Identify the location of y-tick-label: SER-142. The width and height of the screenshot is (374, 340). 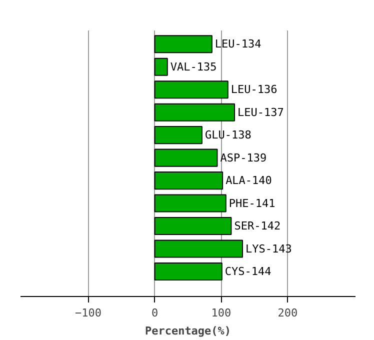
(257, 226).